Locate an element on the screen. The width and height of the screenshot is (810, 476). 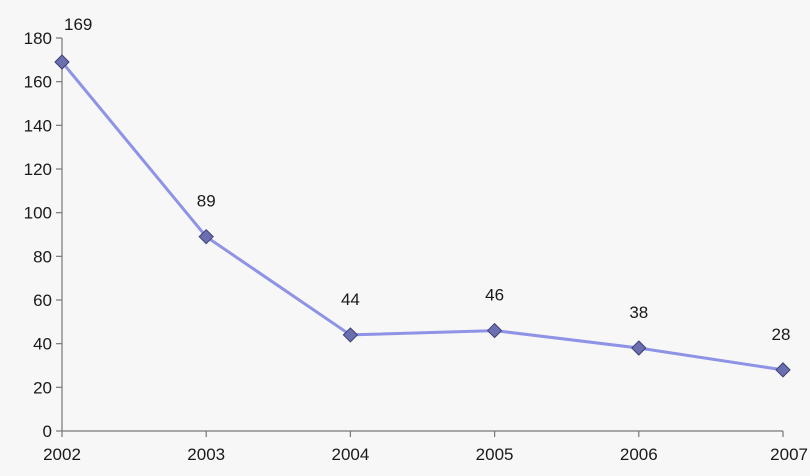
y-tick-label: 60 is located at coordinates (42, 300).